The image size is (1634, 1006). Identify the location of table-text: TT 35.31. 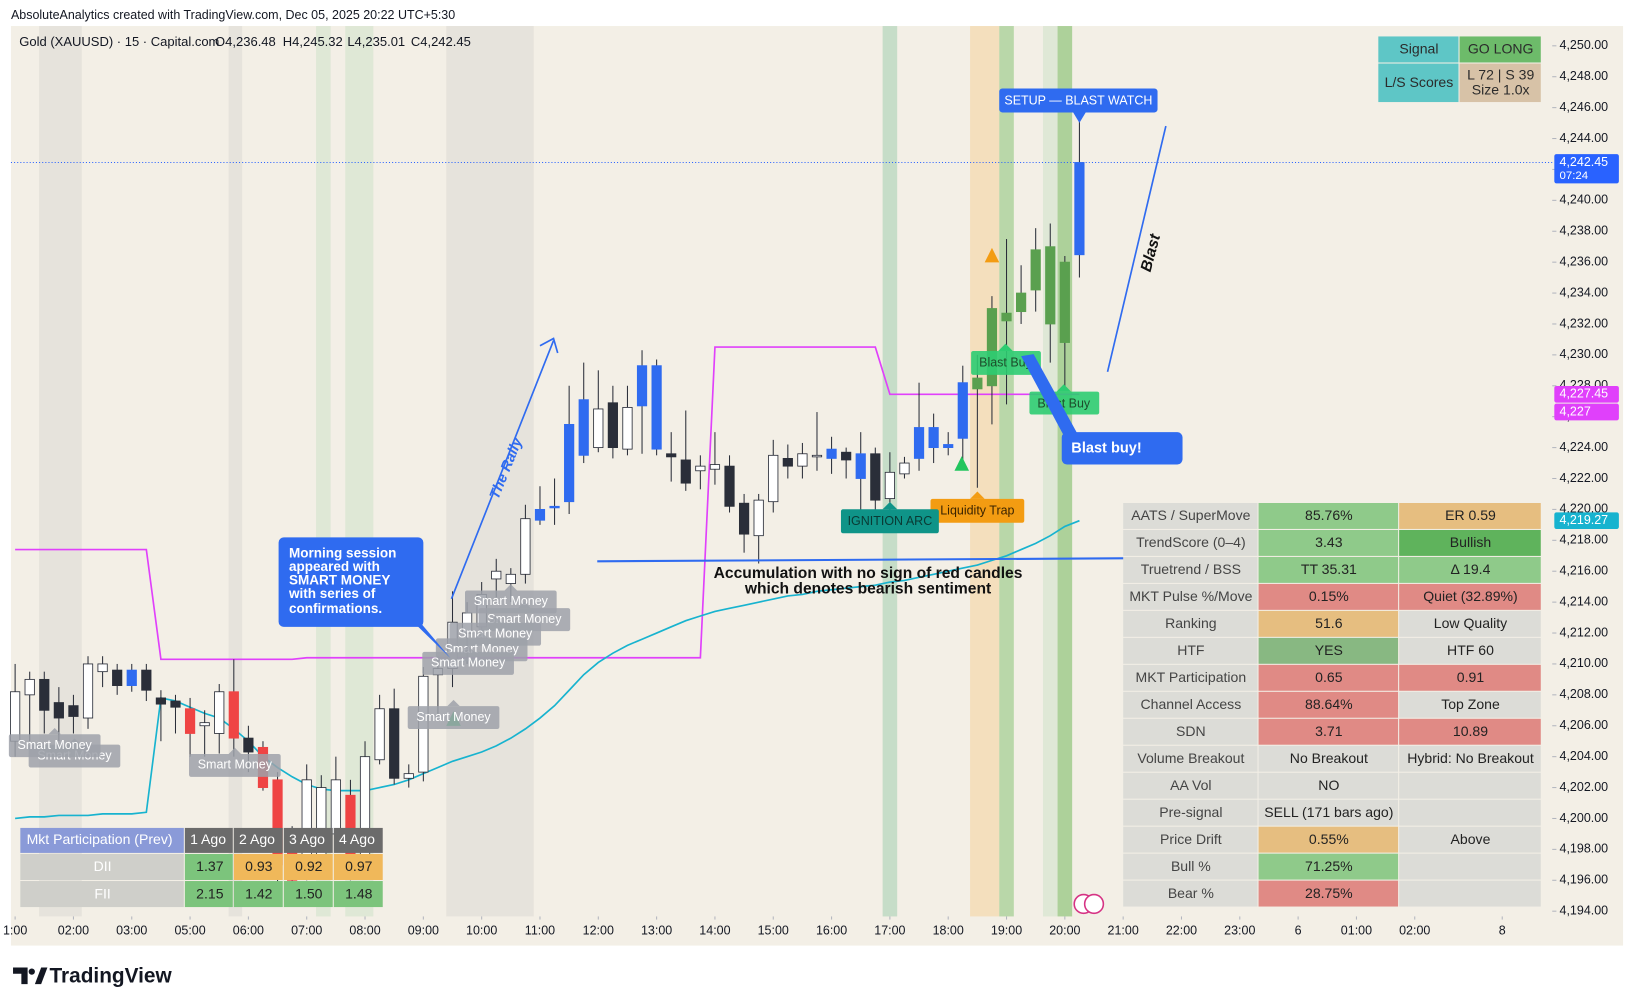
(1329, 569).